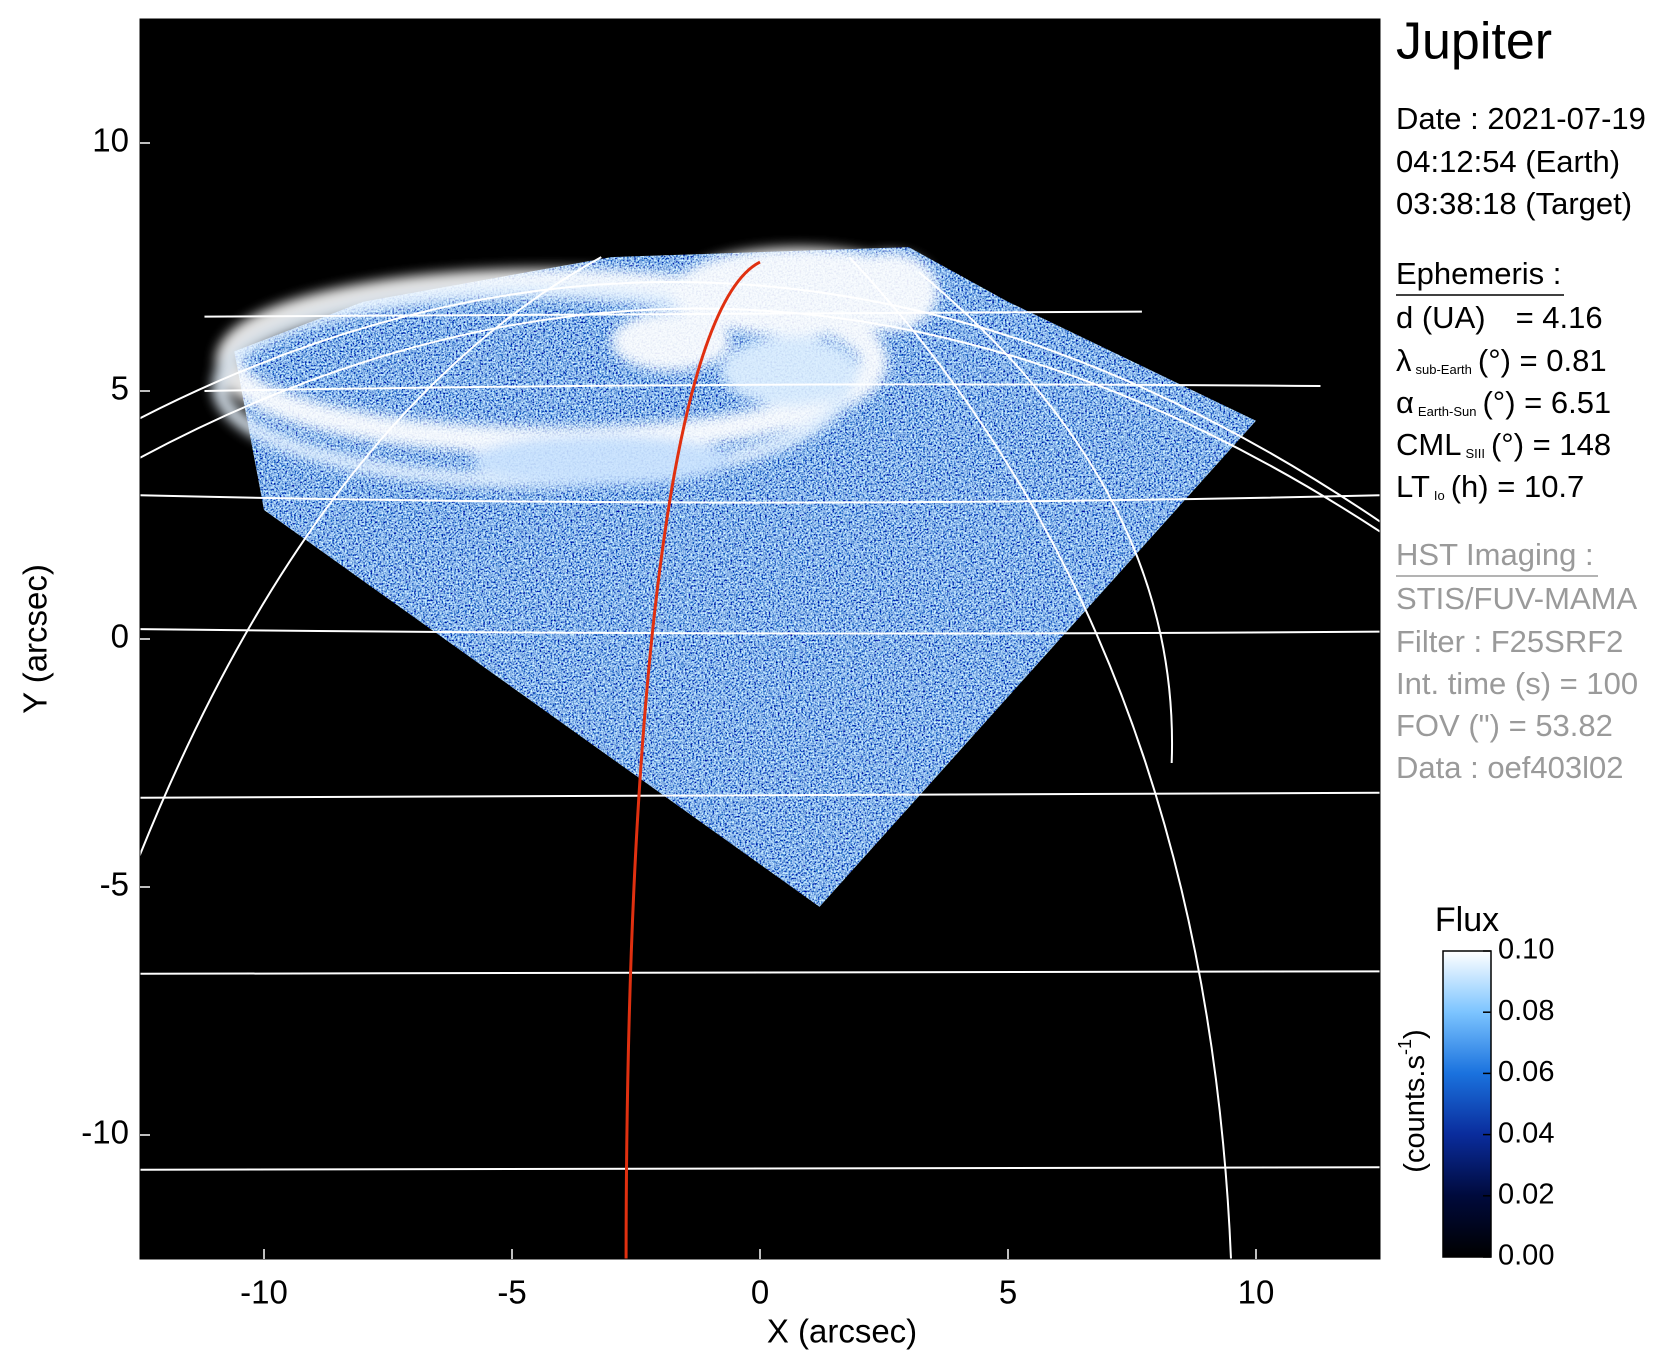 The width and height of the screenshot is (1676, 1367). I want to click on hst-line: Data : oef403l02, so click(1510, 767).